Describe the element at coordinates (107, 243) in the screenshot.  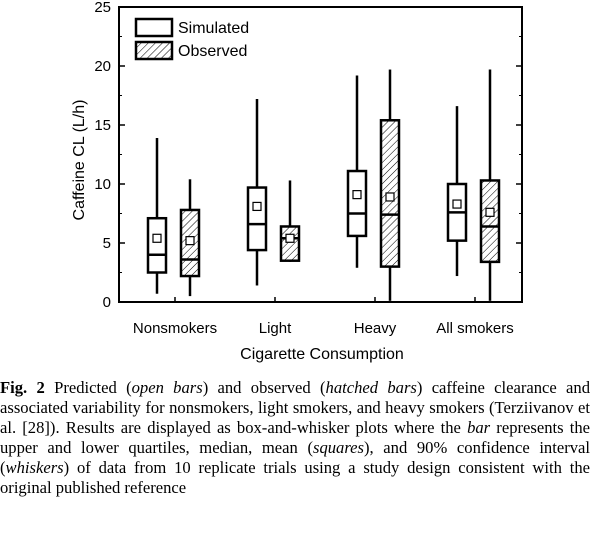
I see `y-tick-label: 5` at that location.